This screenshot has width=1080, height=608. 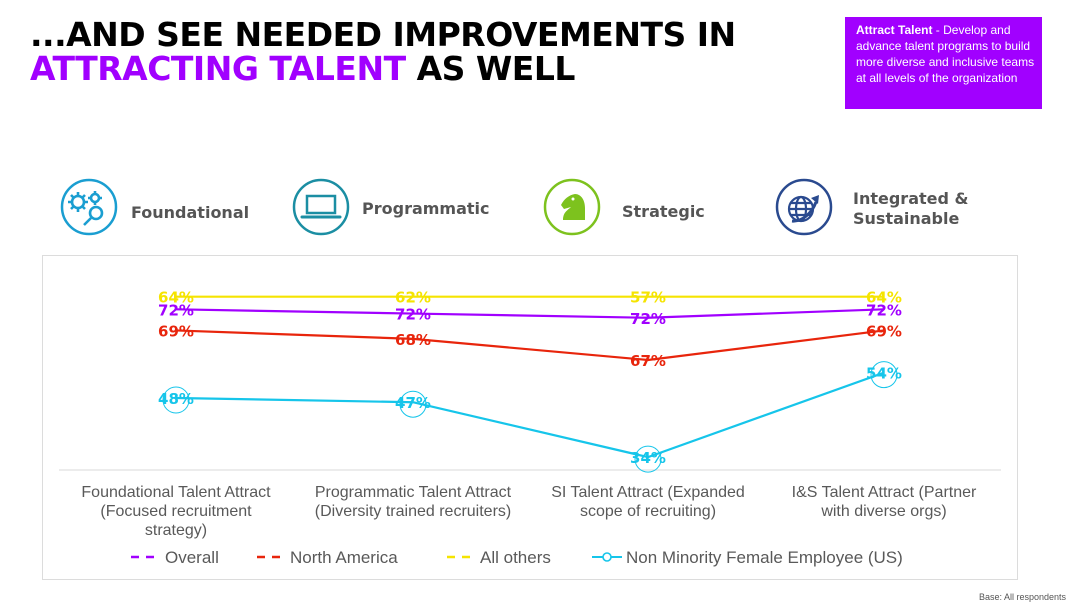 I want to click on title-rest: AS WELL, so click(x=490, y=68).